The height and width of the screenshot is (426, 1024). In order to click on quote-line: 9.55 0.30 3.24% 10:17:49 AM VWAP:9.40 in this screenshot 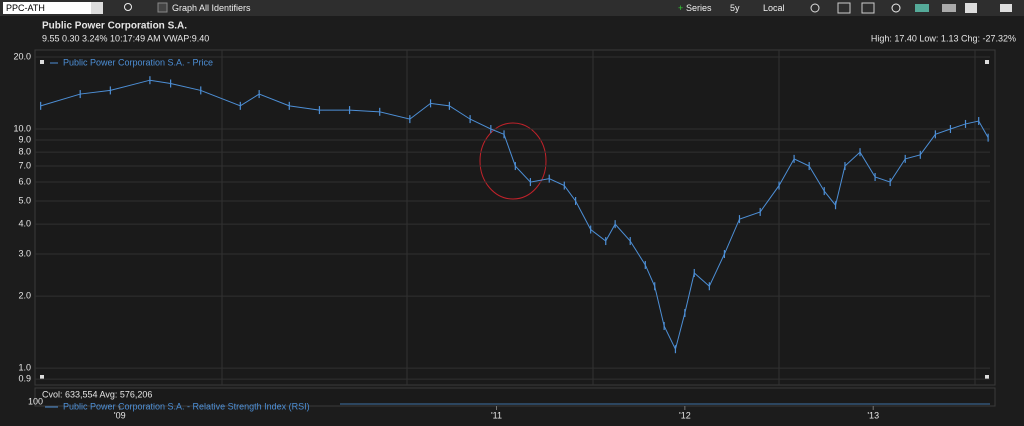, I will do `click(125, 38)`.